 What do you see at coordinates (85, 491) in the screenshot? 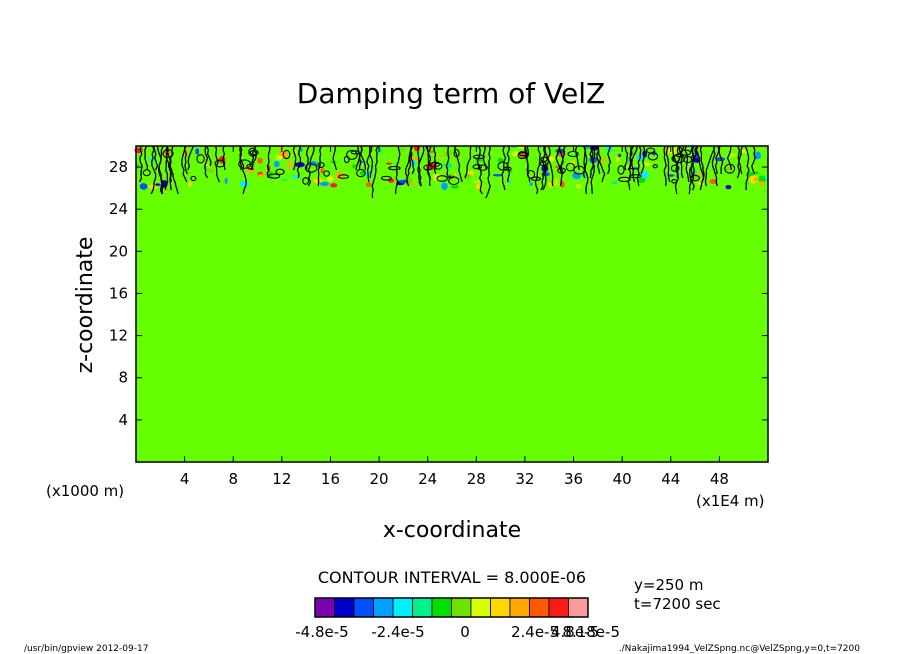
I see `y-unit-label: (x1000 m)` at bounding box center [85, 491].